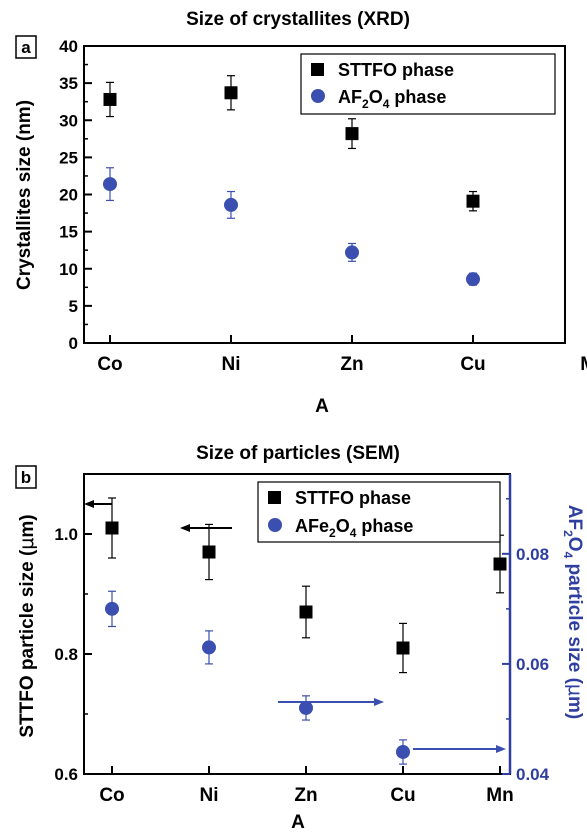  What do you see at coordinates (66, 774) in the screenshot?
I see `y-tick-label: 0.6` at bounding box center [66, 774].